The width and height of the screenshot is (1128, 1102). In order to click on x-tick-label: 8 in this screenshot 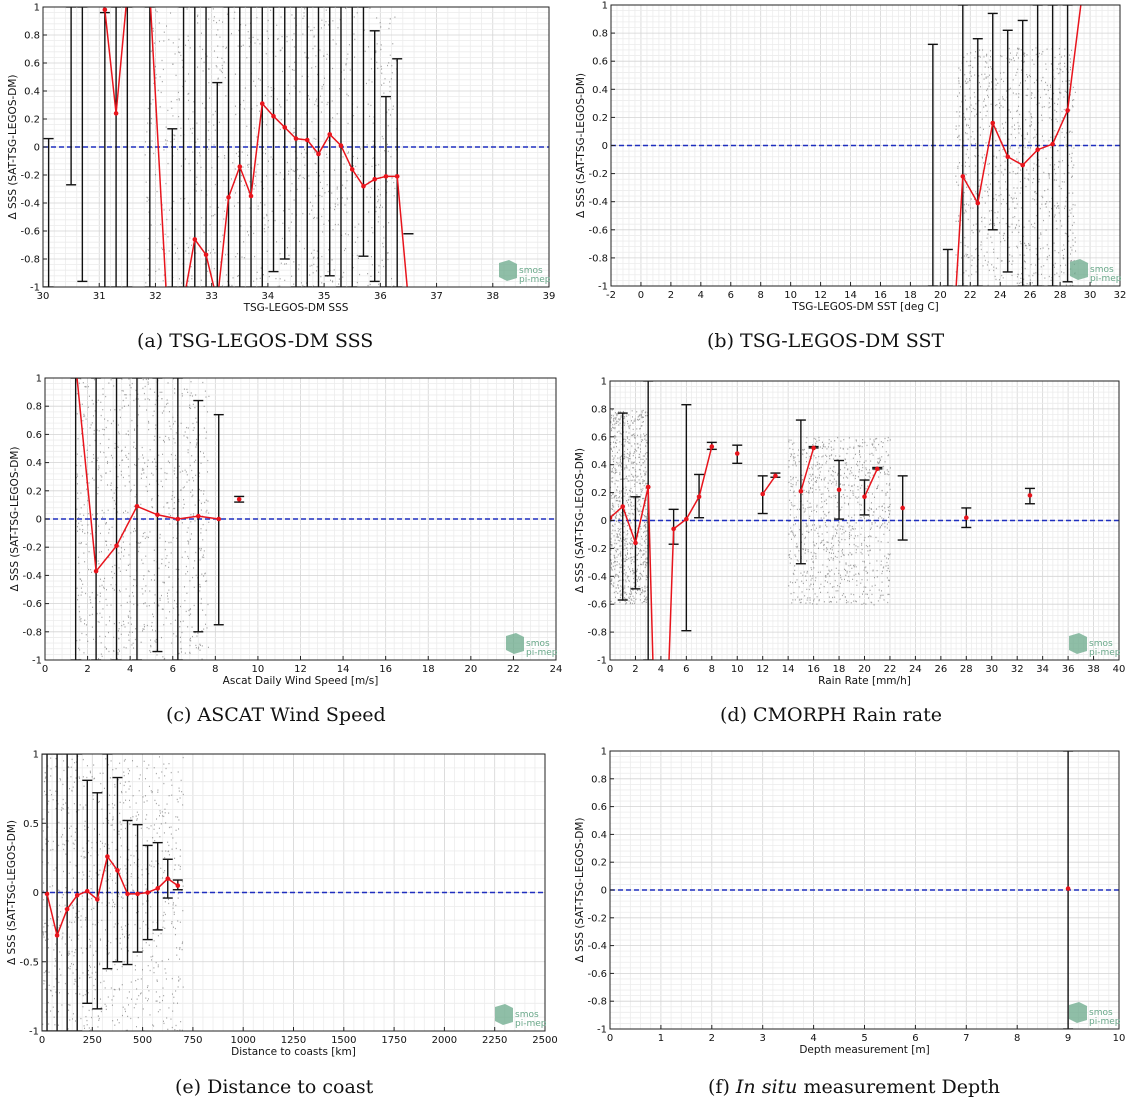, I will do `click(215, 669)`.